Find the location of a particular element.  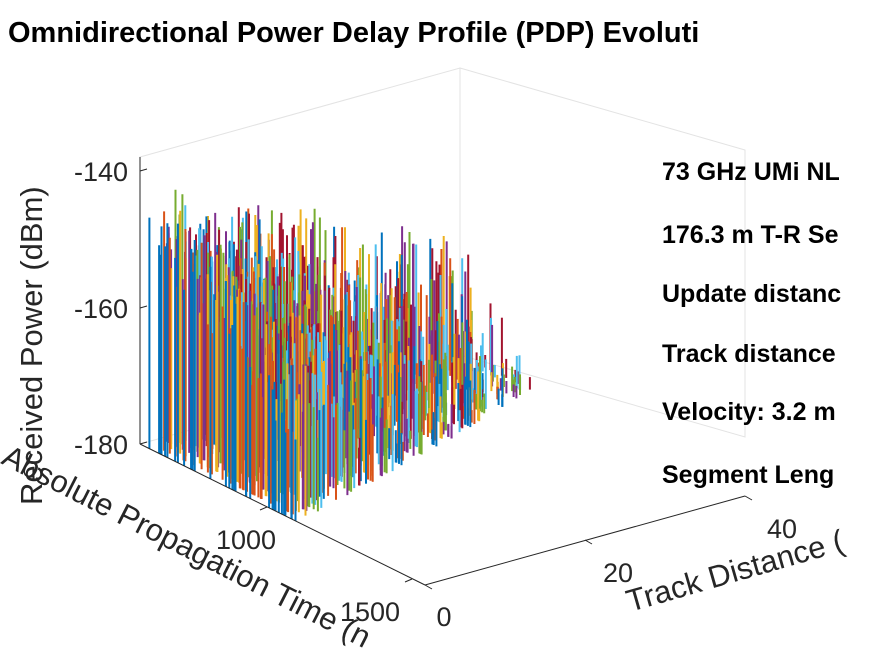

x-axis-line is located at coordinates (282, 514).